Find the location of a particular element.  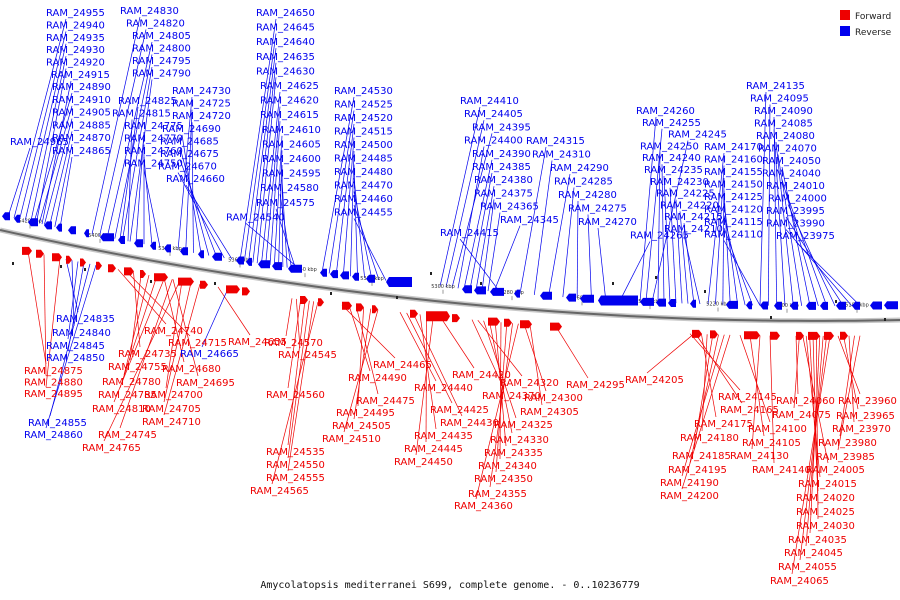

gene-label: RAM_23975 is located at coordinates (805, 236).